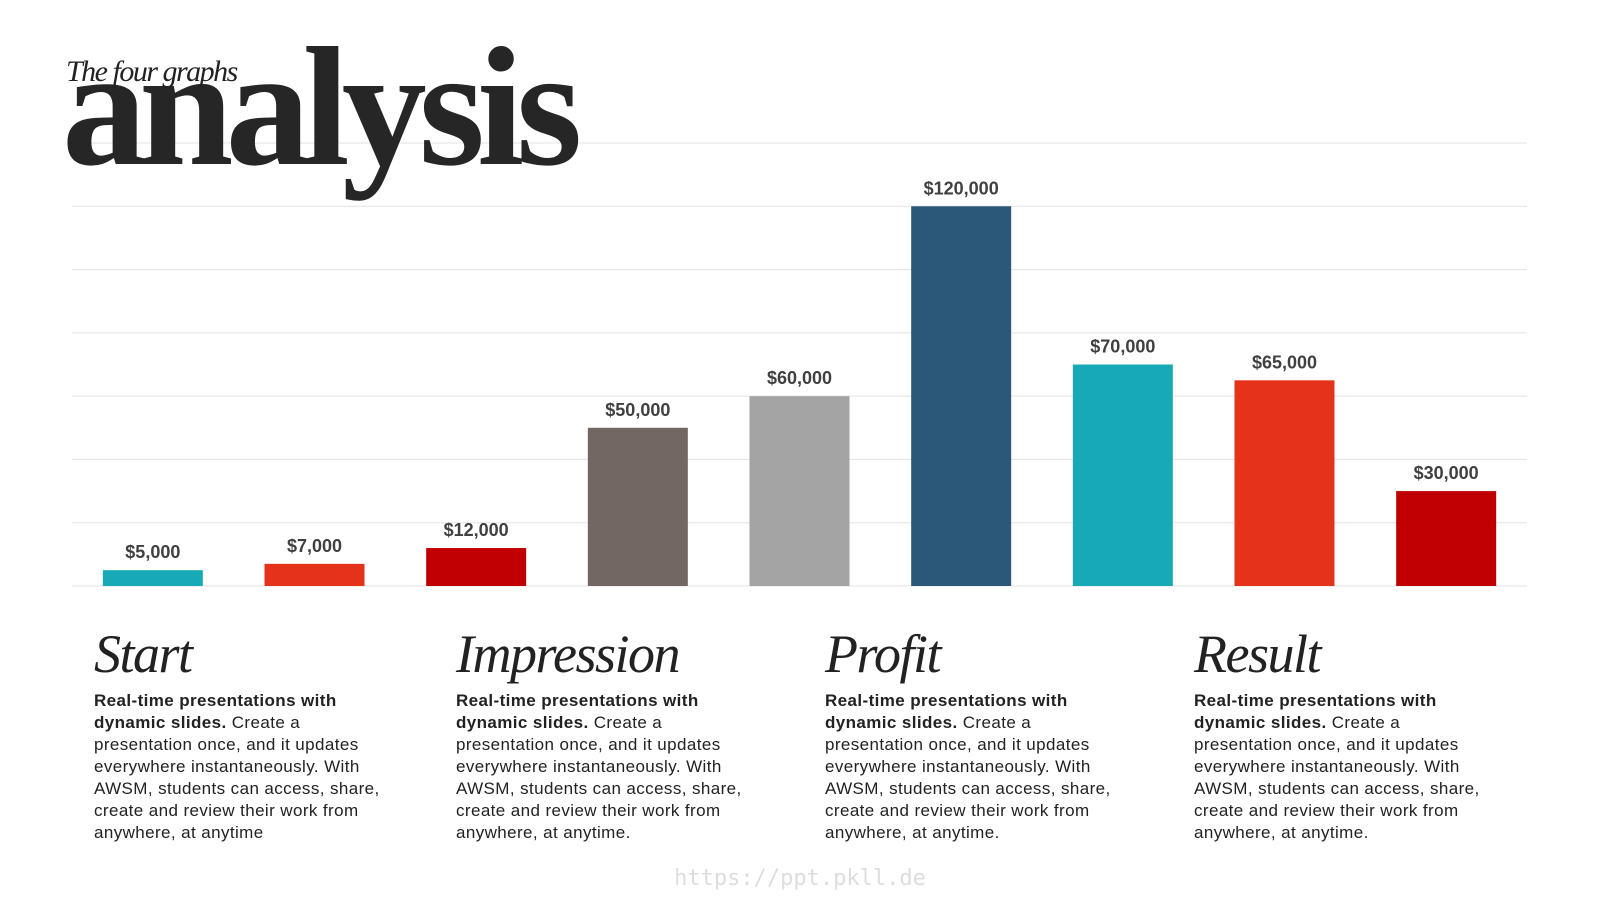 This screenshot has height=900, width=1600. Describe the element at coordinates (314, 546) in the screenshot. I see `value-label: $7,000` at that location.